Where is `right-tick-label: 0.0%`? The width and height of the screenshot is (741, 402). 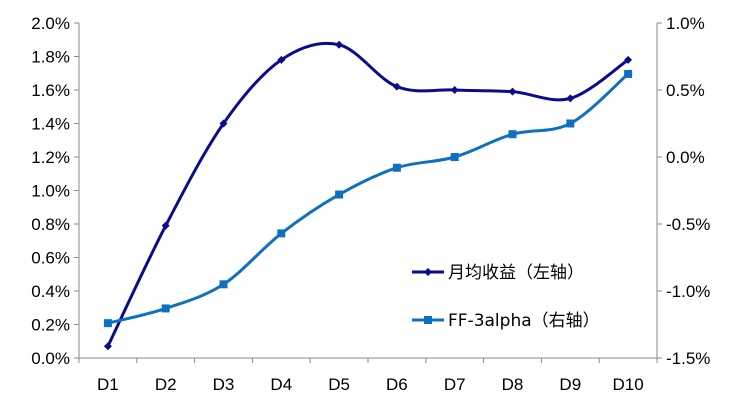
right-tick-label: 0.0% is located at coordinates (685, 157).